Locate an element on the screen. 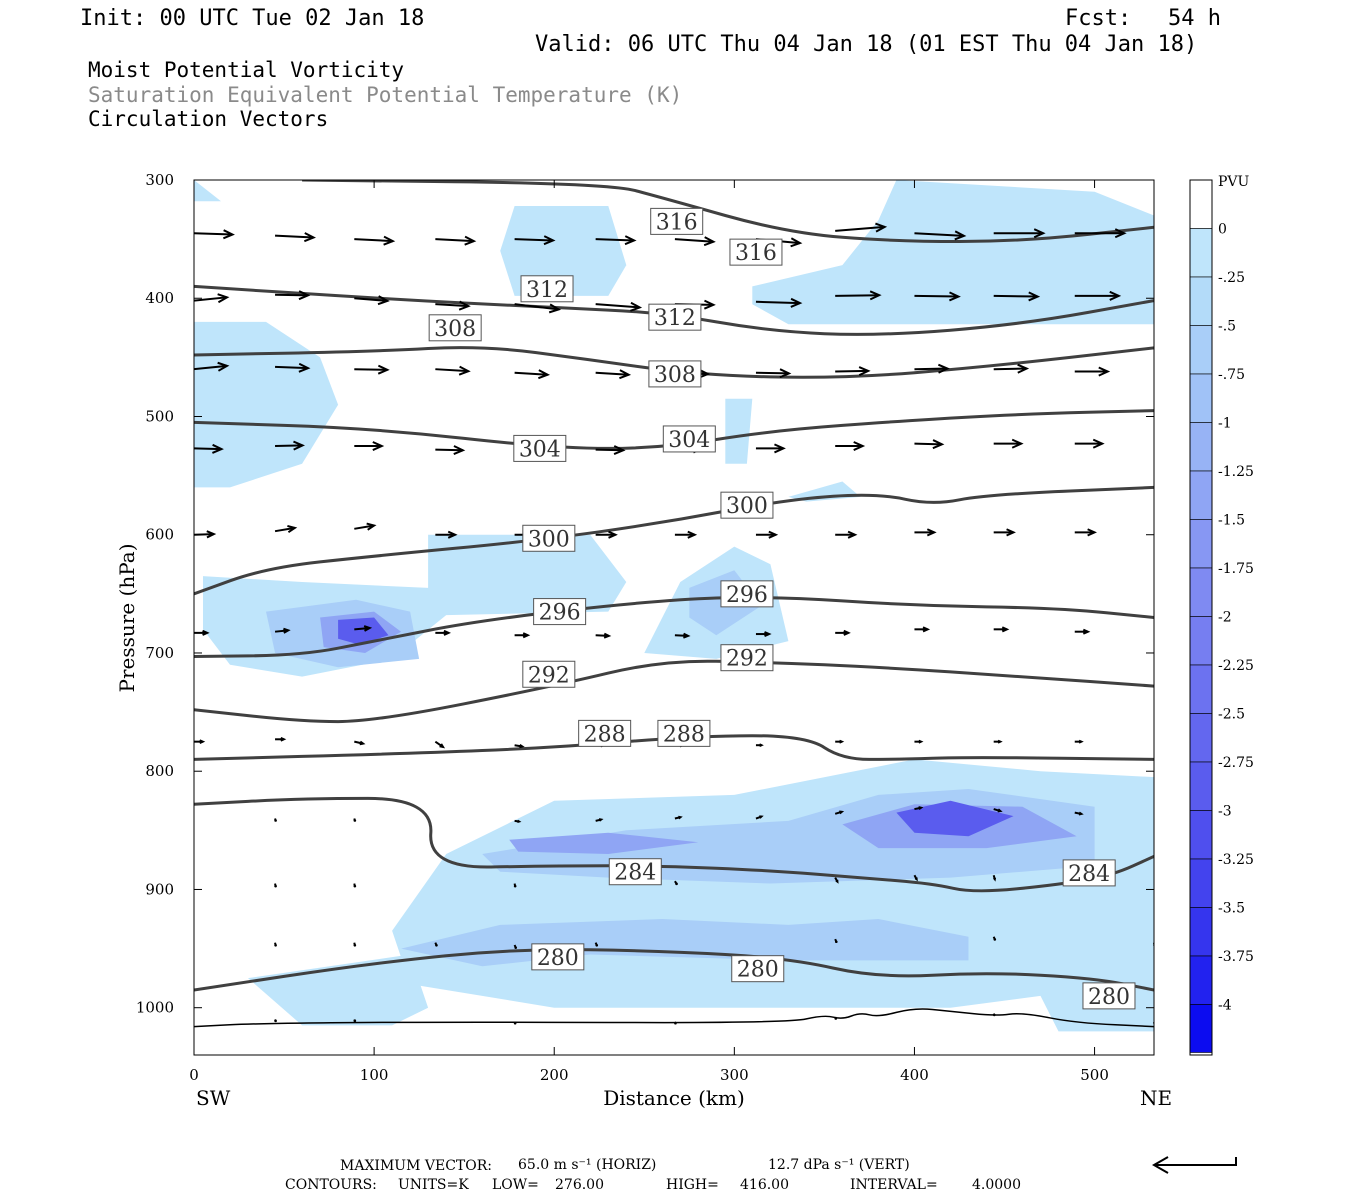 The height and width of the screenshot is (1200, 1350). contour-high-label: HIGH= is located at coordinates (692, 1185).